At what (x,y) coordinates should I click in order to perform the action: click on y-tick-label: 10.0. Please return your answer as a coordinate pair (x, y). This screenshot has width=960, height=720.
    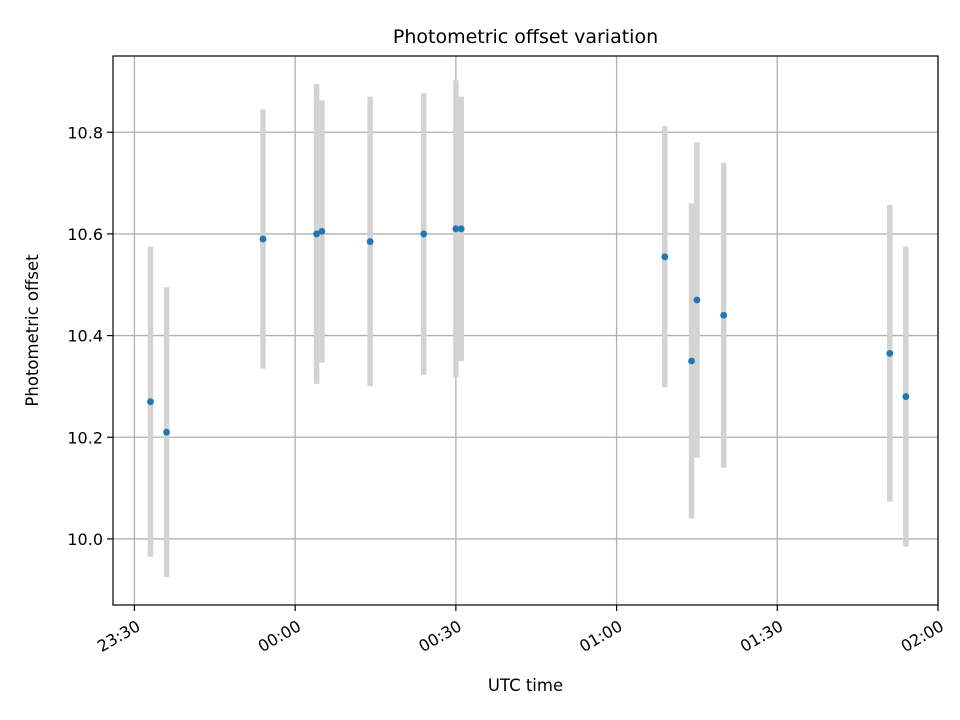
    Looking at the image, I should click on (85, 539).